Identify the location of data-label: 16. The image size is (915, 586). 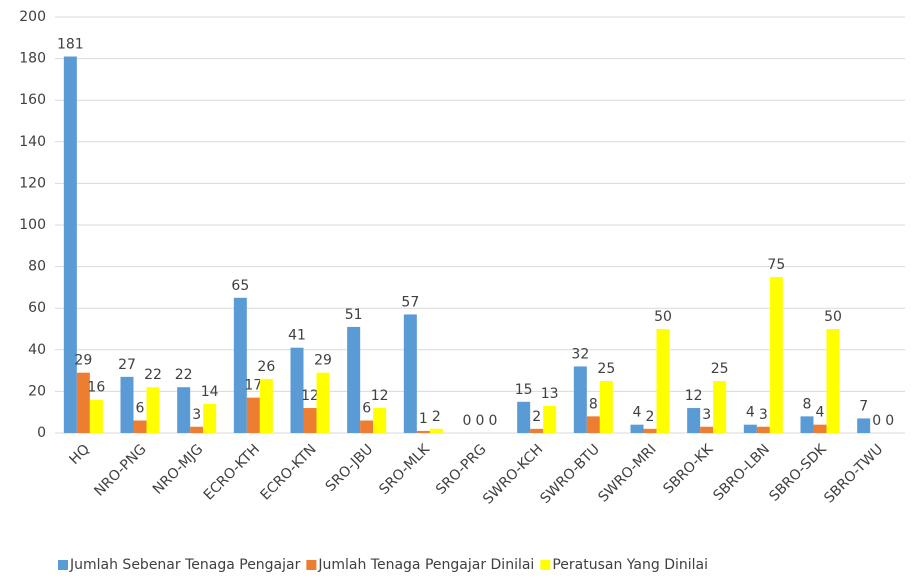
(96, 388).